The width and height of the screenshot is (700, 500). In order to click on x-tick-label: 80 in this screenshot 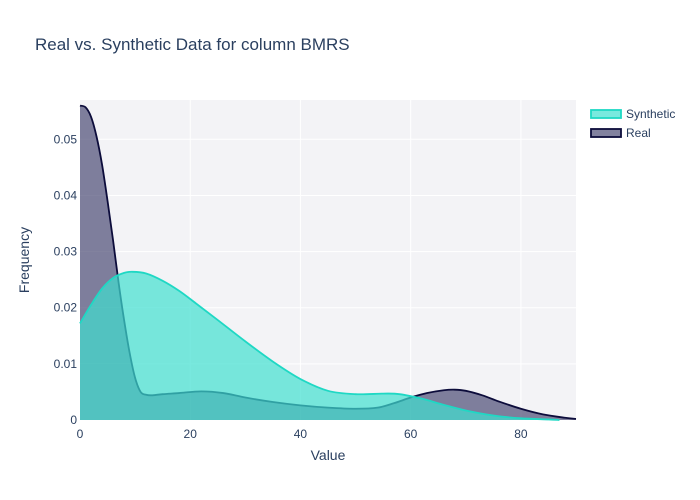, I will do `click(521, 434)`.